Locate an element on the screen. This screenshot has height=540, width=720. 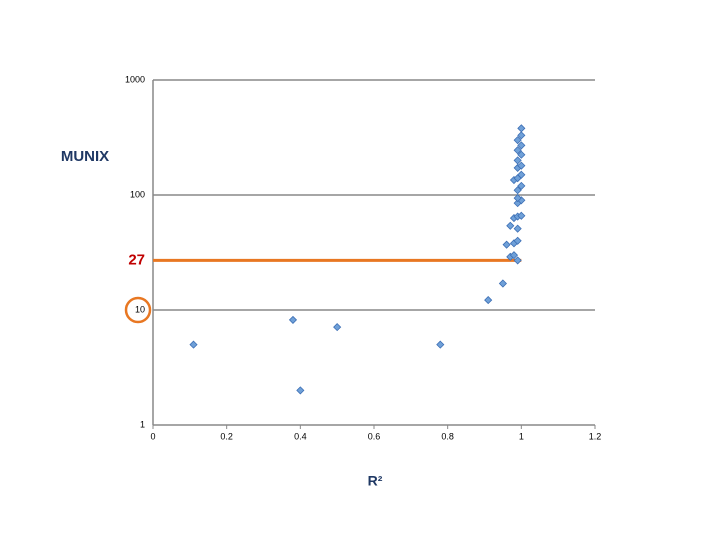
x-axis-title: R² is located at coordinates (375, 481).